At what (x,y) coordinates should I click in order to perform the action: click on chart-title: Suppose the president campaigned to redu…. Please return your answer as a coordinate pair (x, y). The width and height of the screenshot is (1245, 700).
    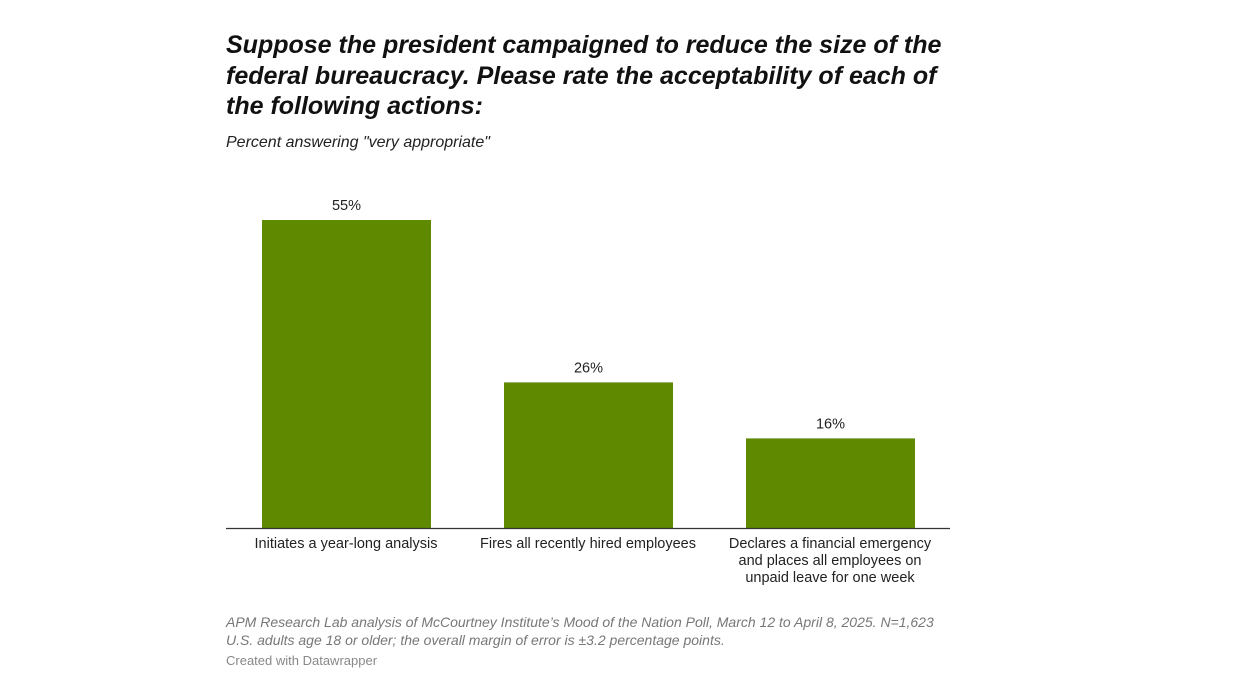
    Looking at the image, I should click on (584, 75).